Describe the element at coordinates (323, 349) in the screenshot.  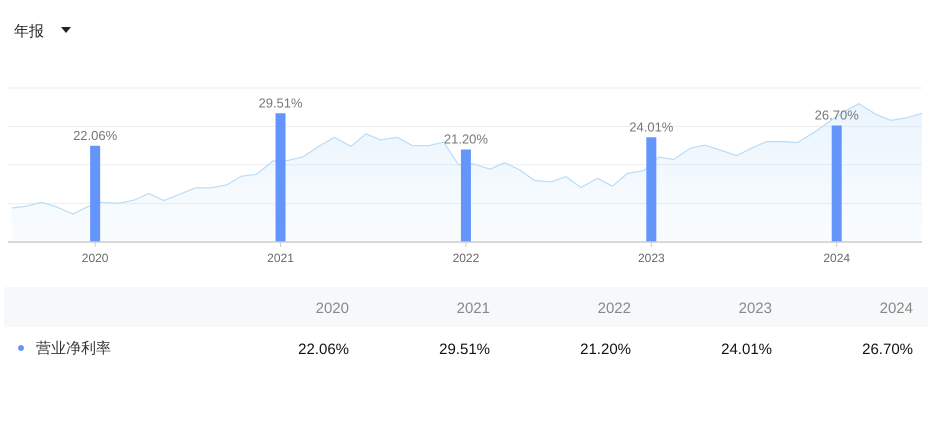
I see `text: 22.06%` at that location.